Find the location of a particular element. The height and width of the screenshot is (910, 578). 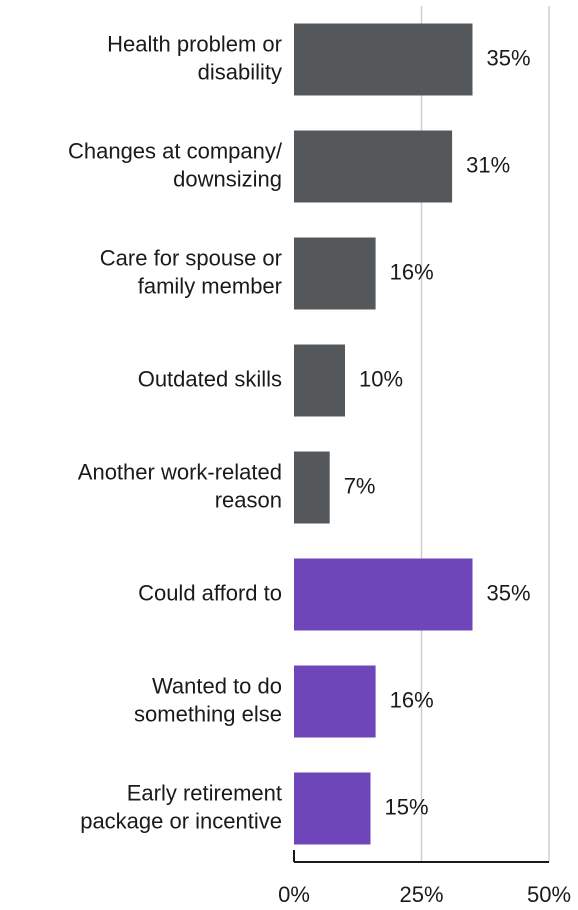

y-tick-label: Wanted to do something else is located at coordinates (208, 699).